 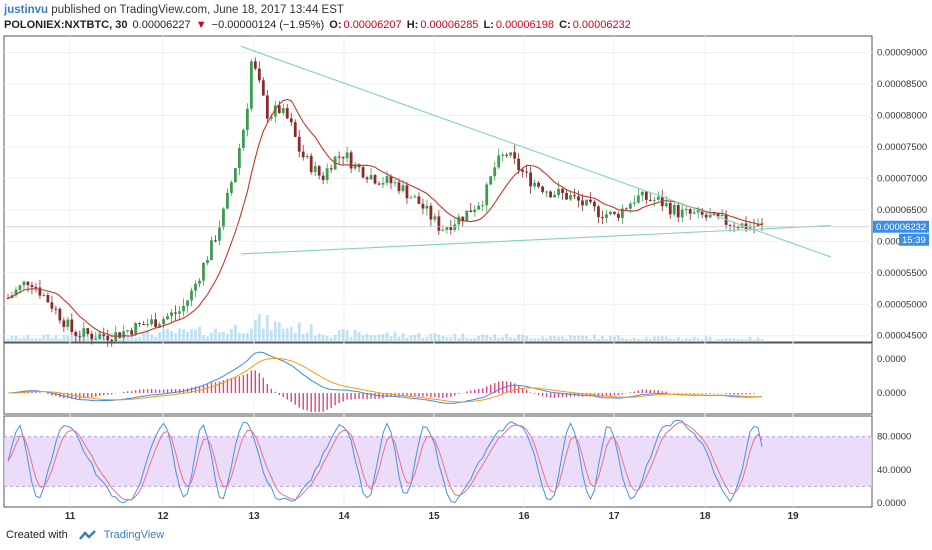 What do you see at coordinates (565, 25) in the screenshot?
I see `close-label: C:` at bounding box center [565, 25].